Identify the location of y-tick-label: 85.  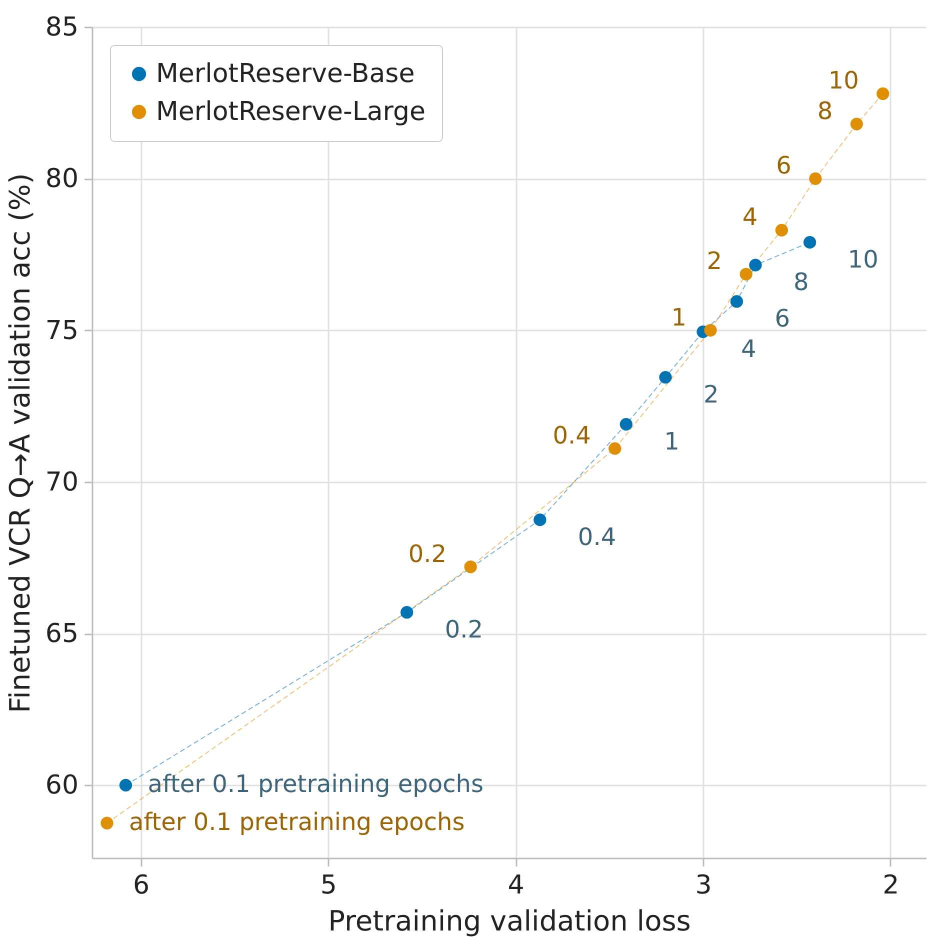
(61, 27).